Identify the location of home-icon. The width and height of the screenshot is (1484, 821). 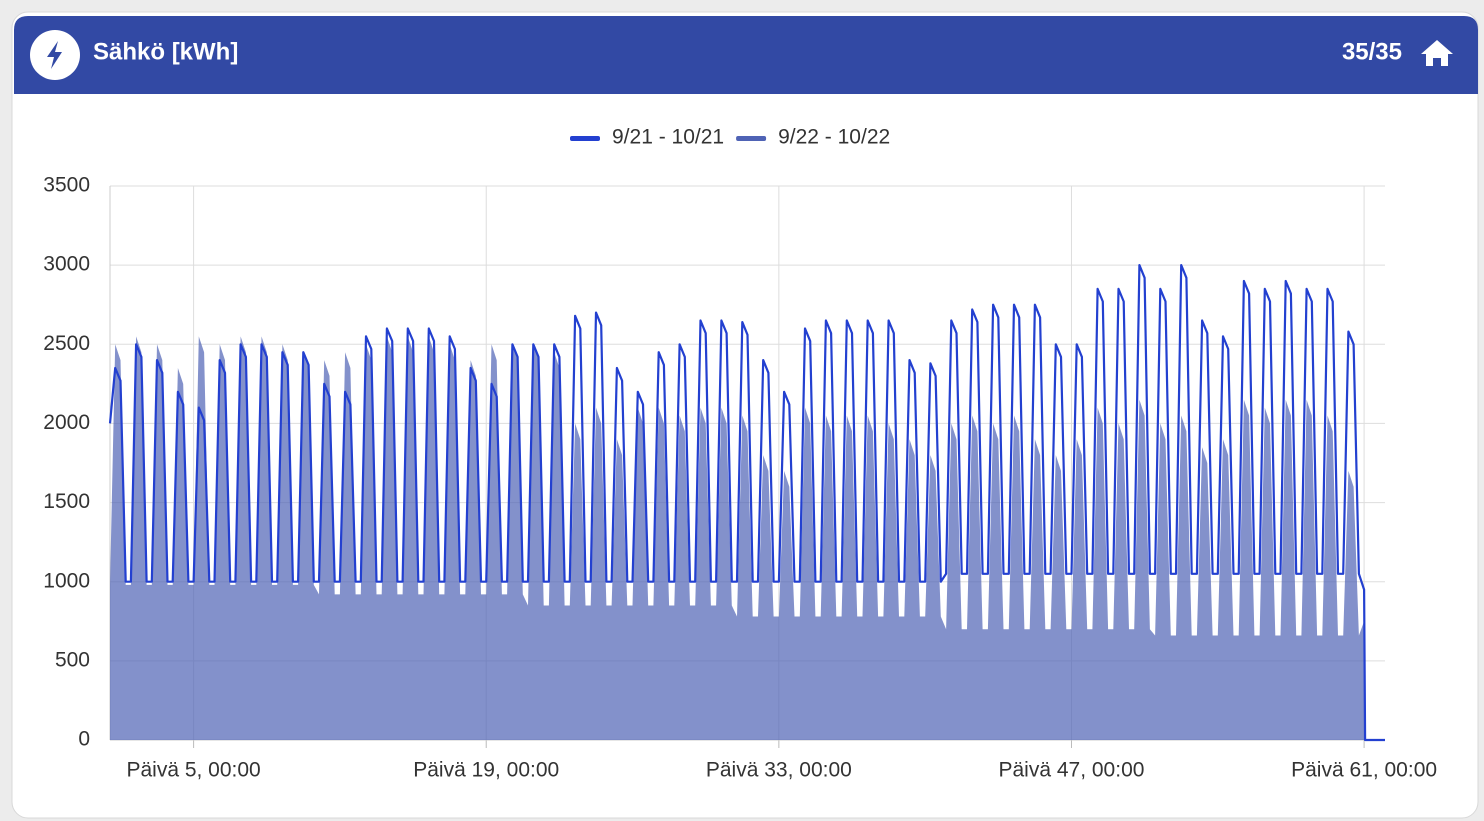
(1437, 53).